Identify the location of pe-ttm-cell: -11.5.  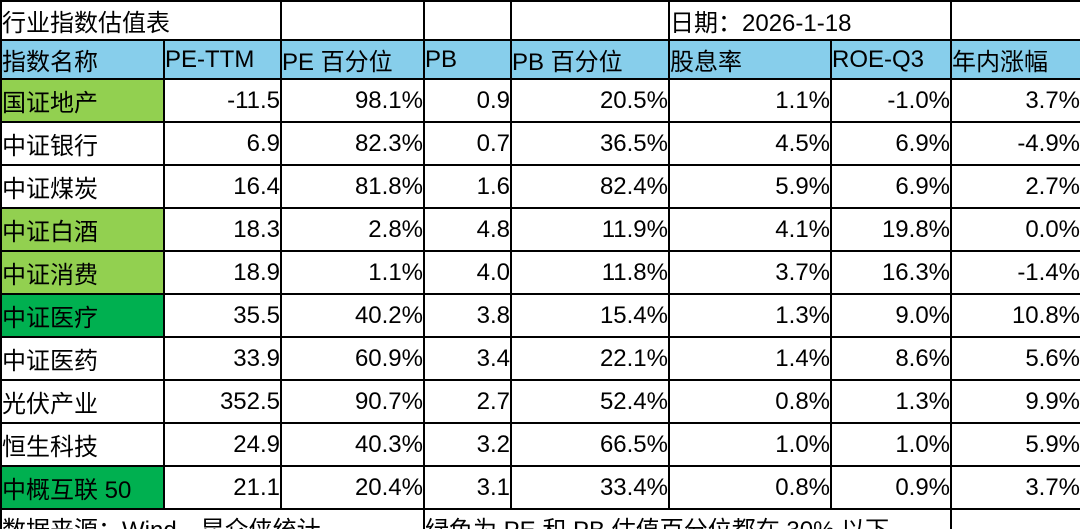
(222, 100).